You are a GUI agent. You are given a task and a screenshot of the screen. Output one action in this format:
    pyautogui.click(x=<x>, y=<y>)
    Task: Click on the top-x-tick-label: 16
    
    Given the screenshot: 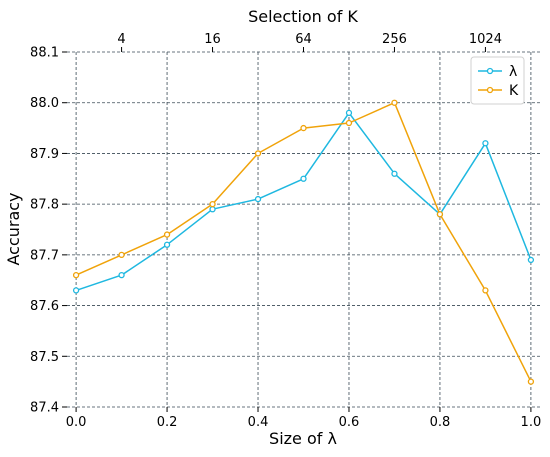 What is the action you would take?
    pyautogui.click(x=212, y=39)
    